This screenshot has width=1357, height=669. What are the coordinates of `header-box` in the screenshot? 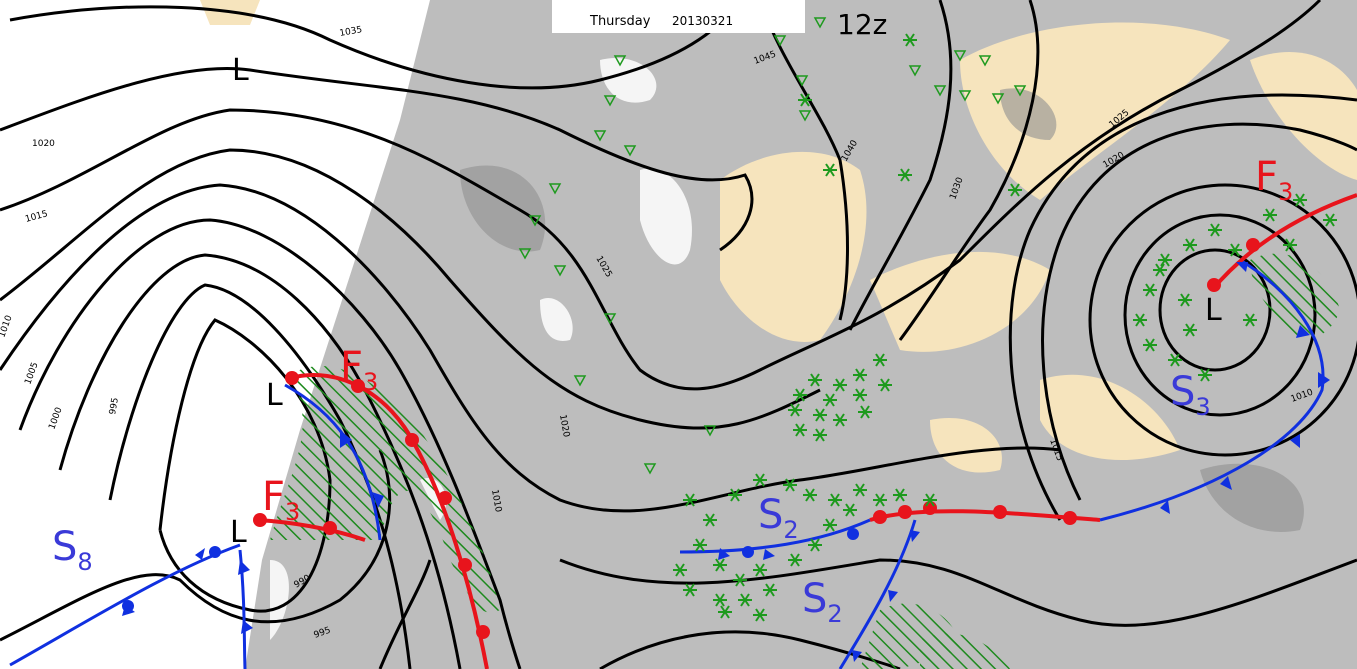 It's located at (678, 16).